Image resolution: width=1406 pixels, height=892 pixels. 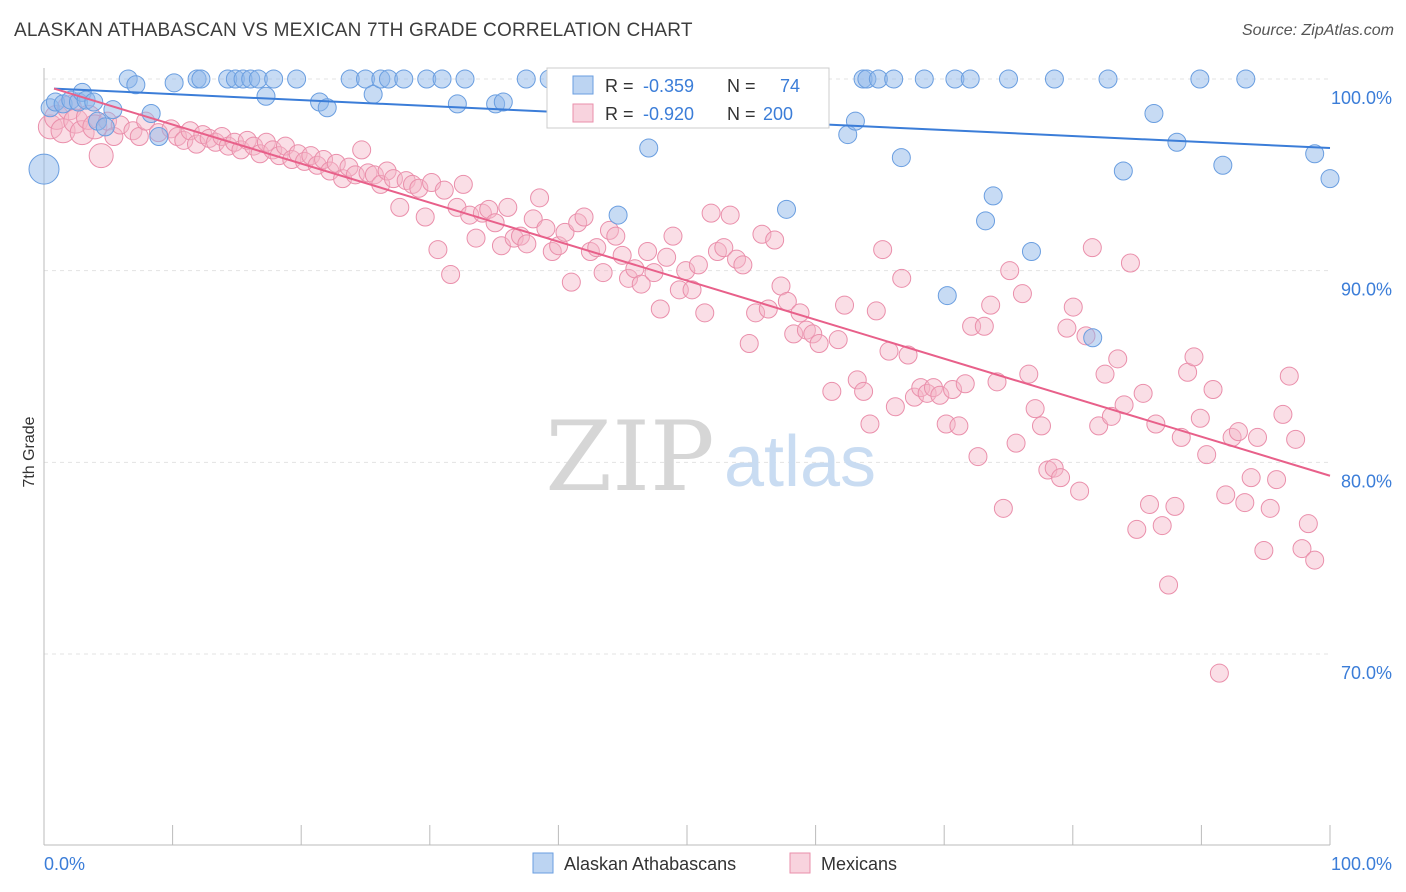 What do you see at coordinates (619, 86) in the screenshot?
I see `stats-legend-blue-r-label: R =` at bounding box center [619, 86].